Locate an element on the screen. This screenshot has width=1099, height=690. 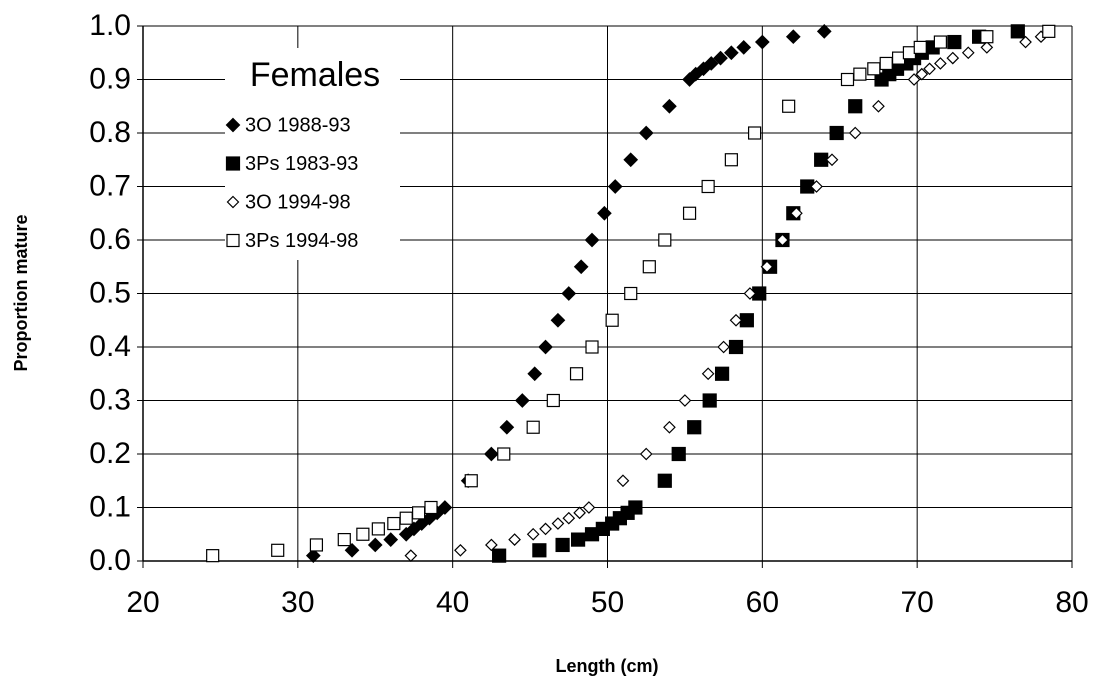
legend-box is located at coordinates (312, 154).